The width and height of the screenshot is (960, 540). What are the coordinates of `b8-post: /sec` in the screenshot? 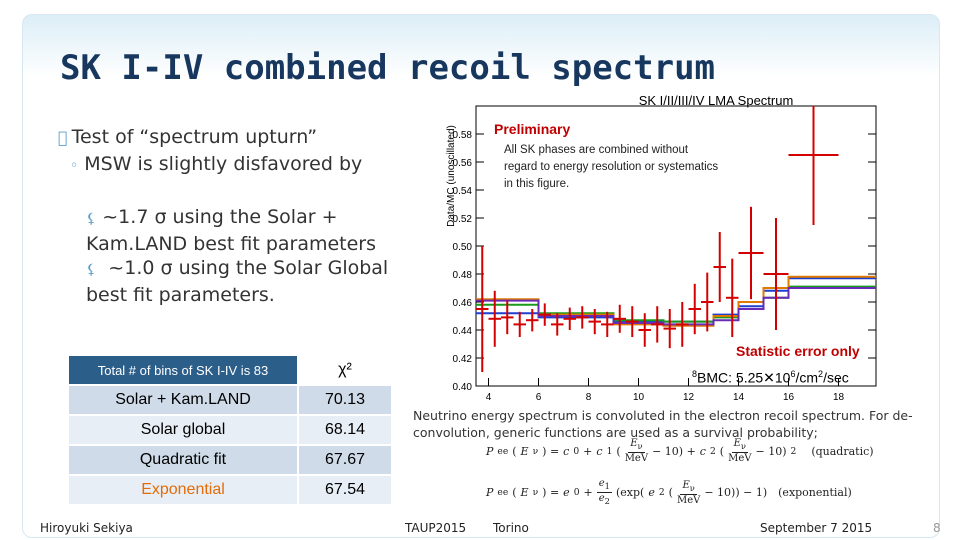 It's located at (836, 377).